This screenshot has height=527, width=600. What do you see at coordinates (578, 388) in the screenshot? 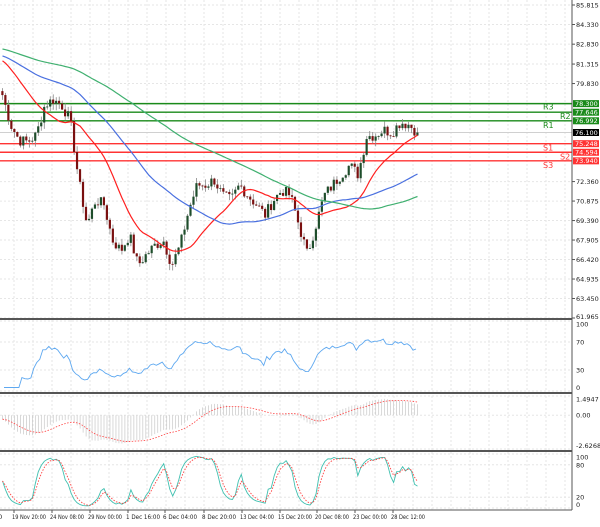
I see `indicator-tick-label: 0` at bounding box center [578, 388].